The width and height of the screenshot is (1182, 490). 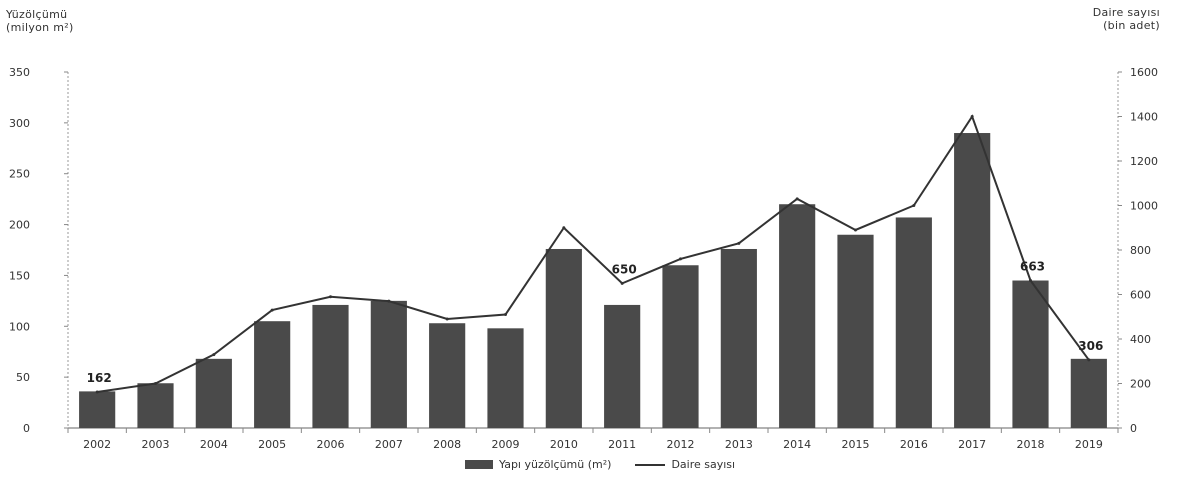 What do you see at coordinates (972, 444) in the screenshot?
I see `x-tick-label: 2017` at bounding box center [972, 444].